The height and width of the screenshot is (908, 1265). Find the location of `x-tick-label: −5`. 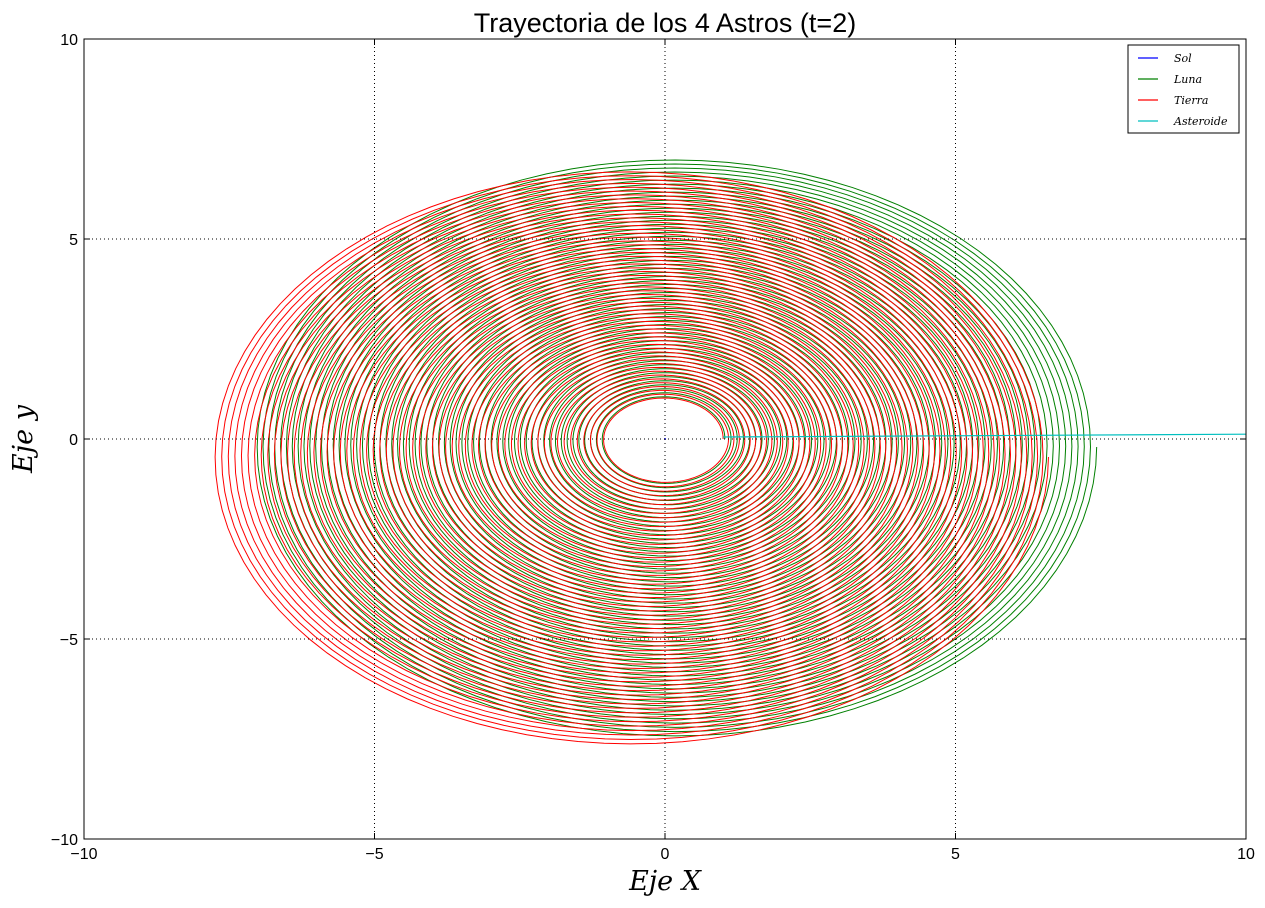

x-tick-label: −5 is located at coordinates (374, 854).